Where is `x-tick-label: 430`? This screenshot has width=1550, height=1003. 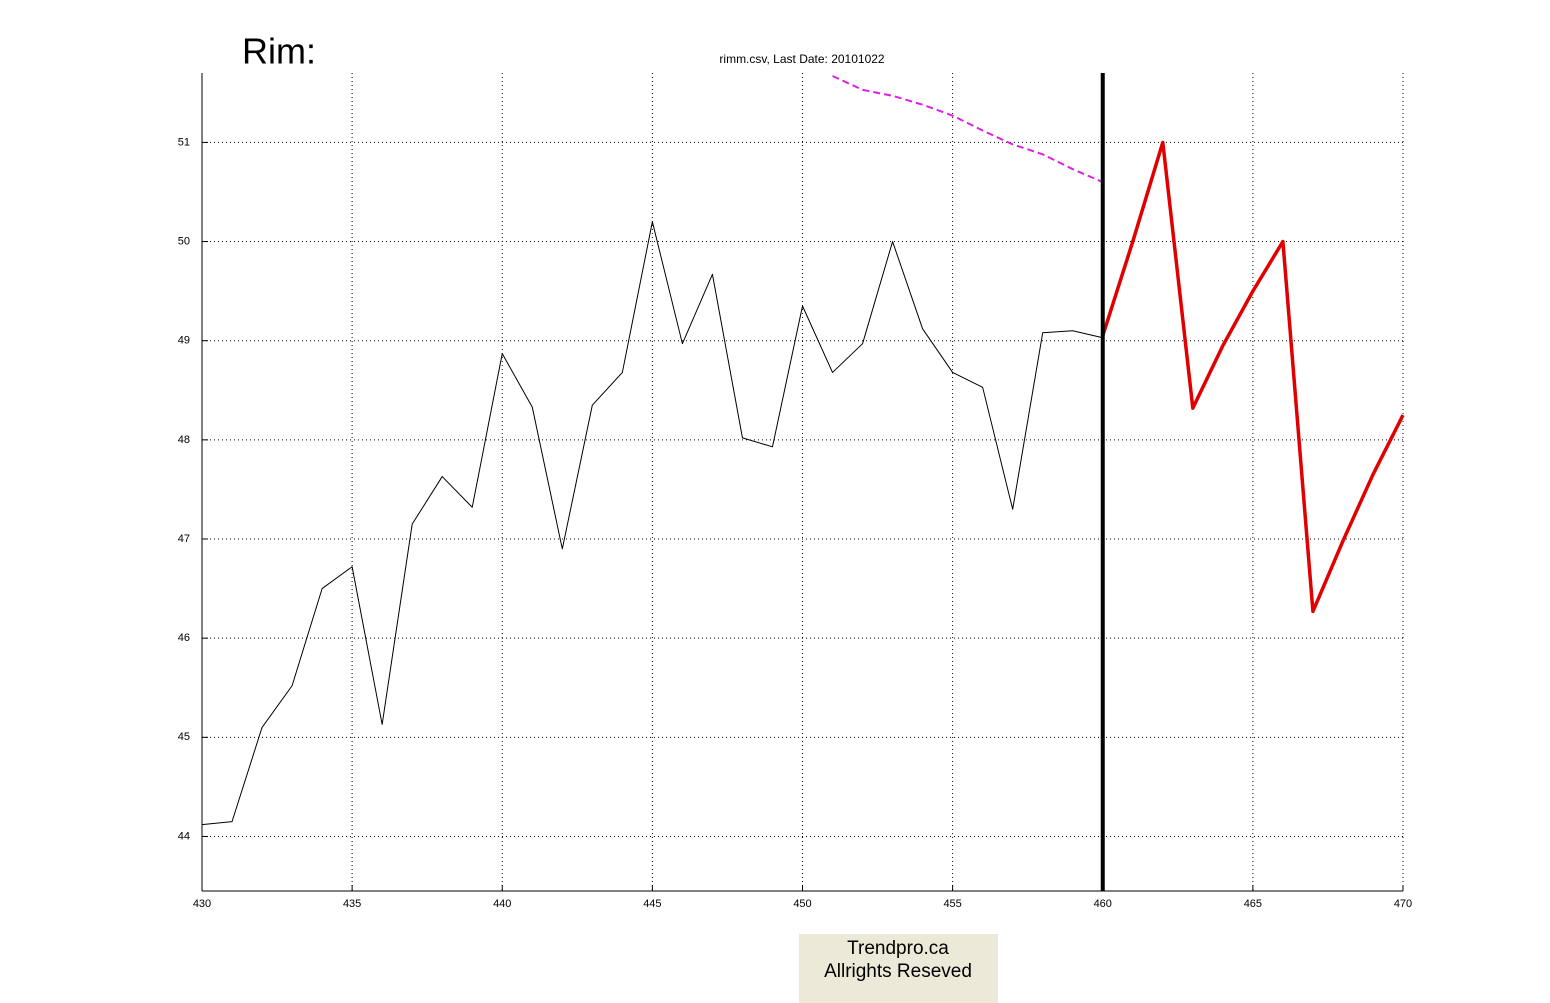 x-tick-label: 430 is located at coordinates (202, 904).